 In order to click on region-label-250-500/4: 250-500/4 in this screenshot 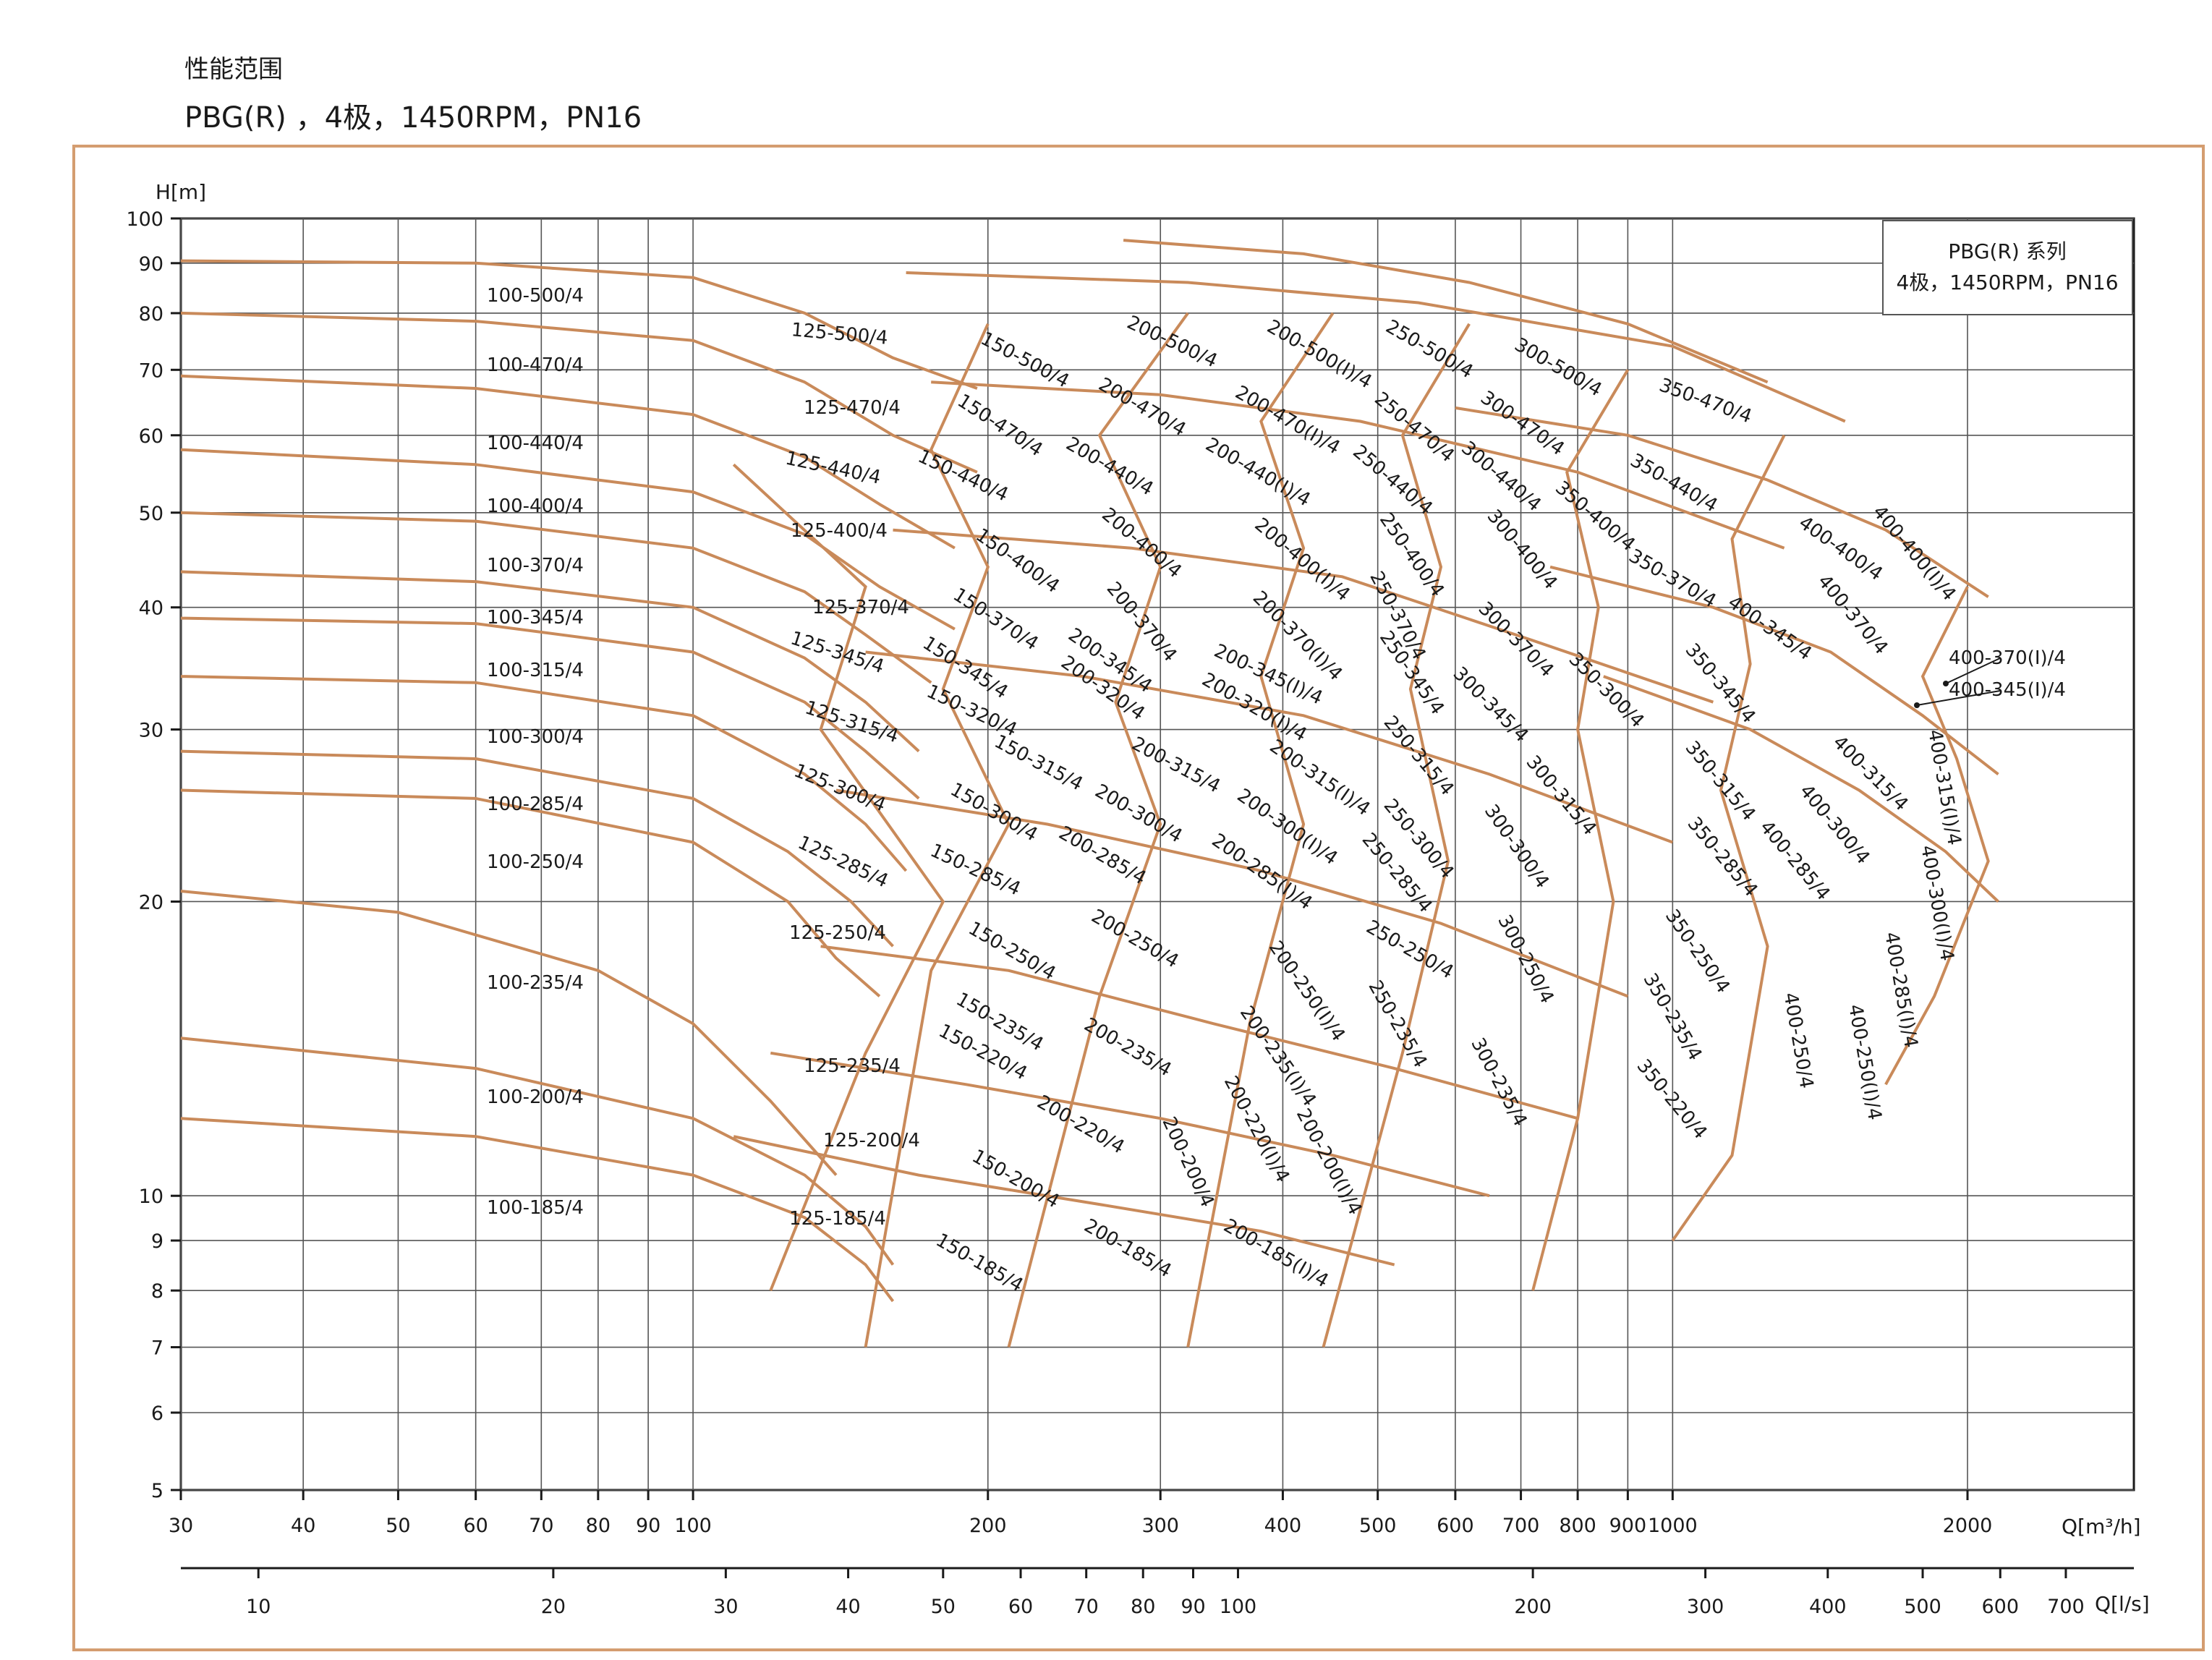, I will do `click(1429, 349)`.